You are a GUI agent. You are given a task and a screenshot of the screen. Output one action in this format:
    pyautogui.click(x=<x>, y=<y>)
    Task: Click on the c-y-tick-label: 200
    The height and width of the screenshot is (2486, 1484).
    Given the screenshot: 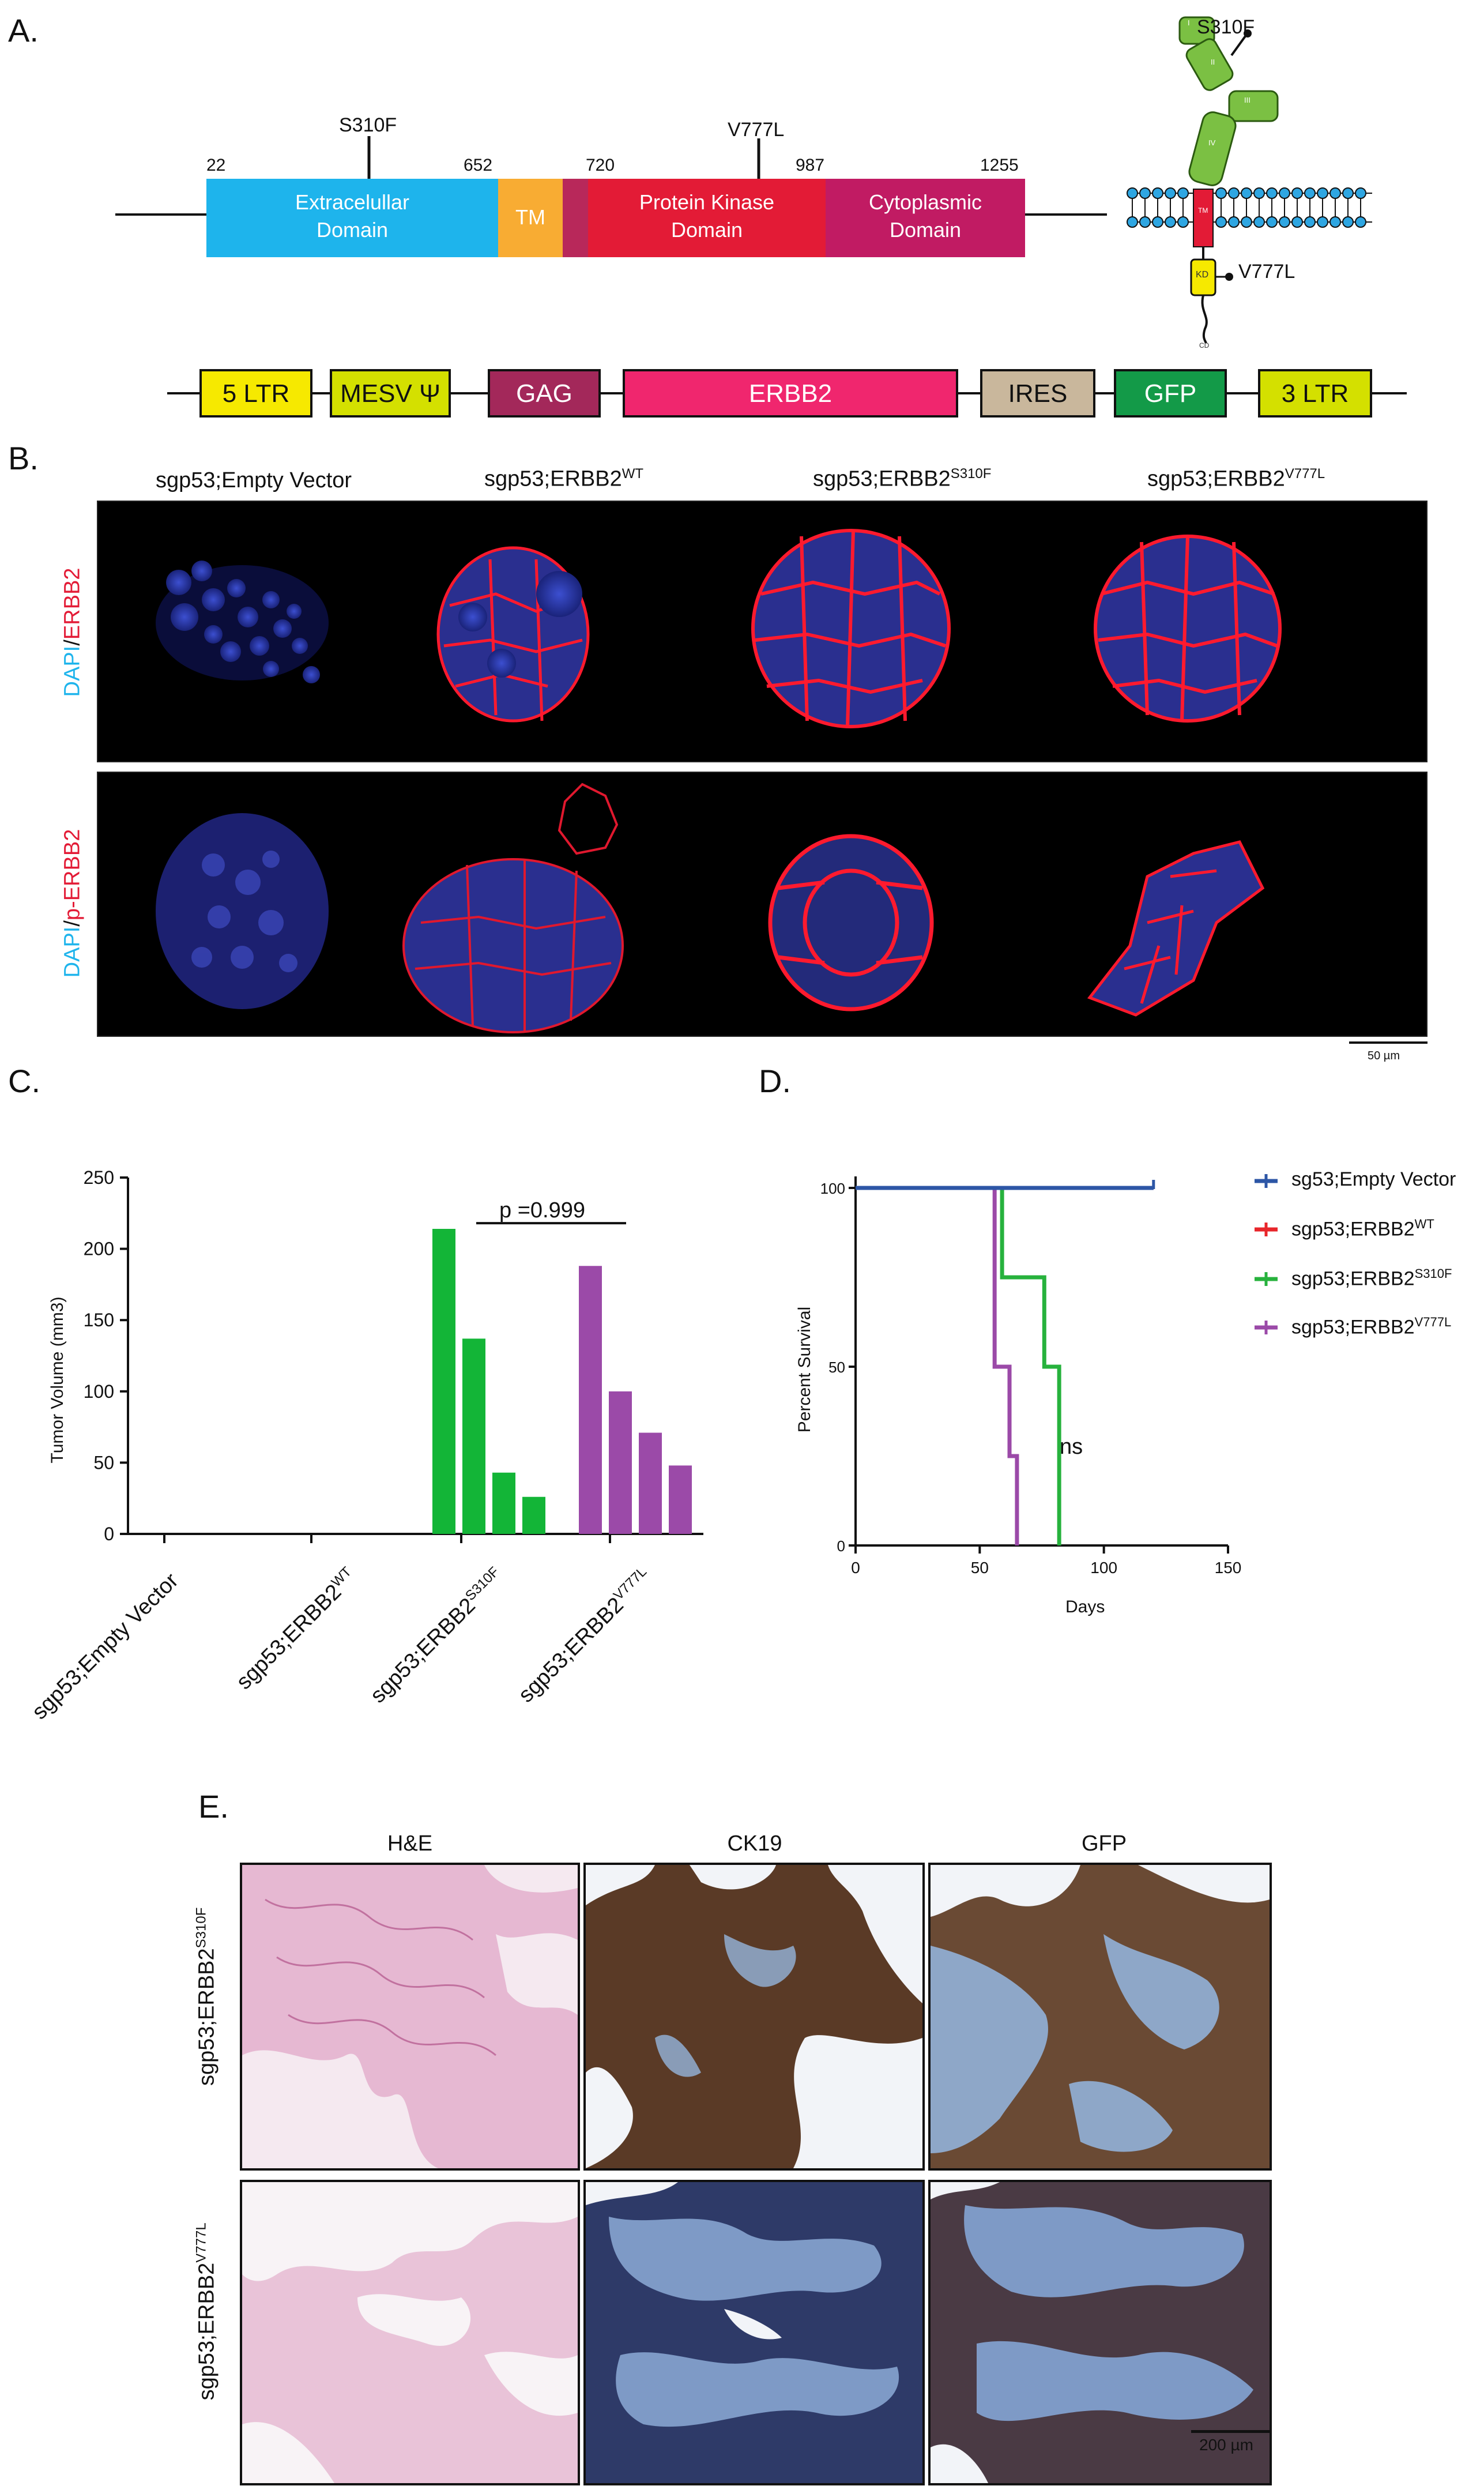 What is the action you would take?
    pyautogui.click(x=99, y=1249)
    